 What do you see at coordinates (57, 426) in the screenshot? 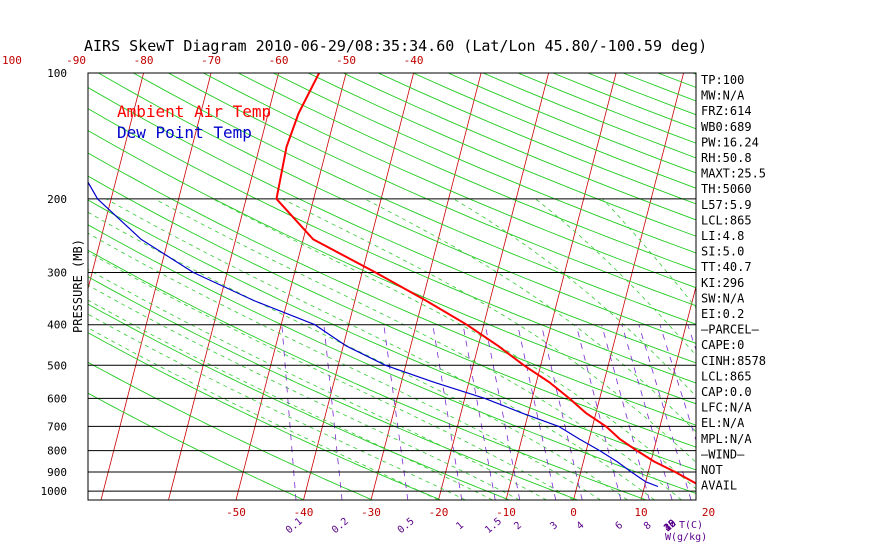
I see `pressure-tick-label: 700` at bounding box center [57, 426].